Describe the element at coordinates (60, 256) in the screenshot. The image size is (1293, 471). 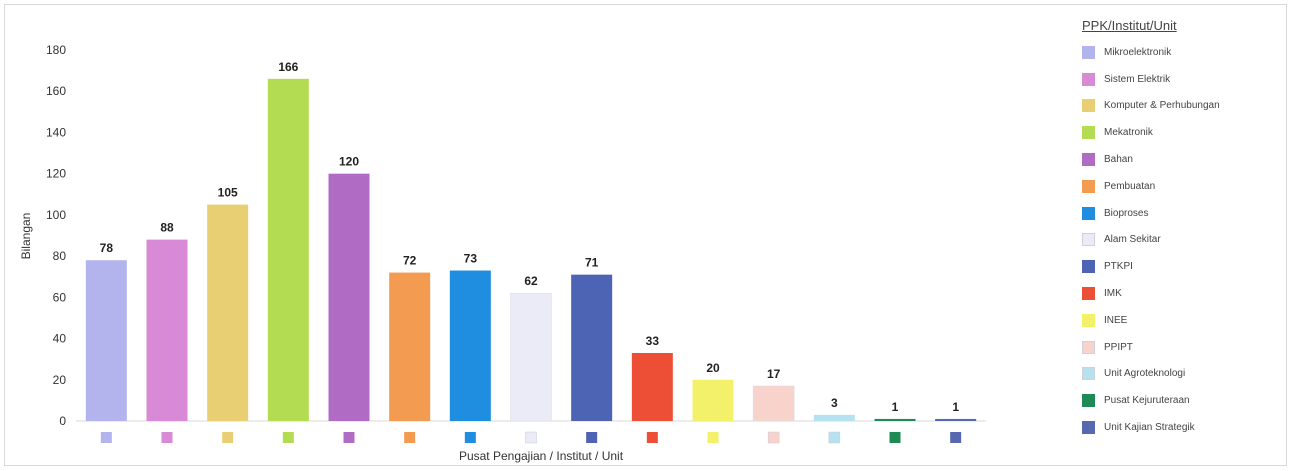
I see `y-tick-label: 80` at that location.